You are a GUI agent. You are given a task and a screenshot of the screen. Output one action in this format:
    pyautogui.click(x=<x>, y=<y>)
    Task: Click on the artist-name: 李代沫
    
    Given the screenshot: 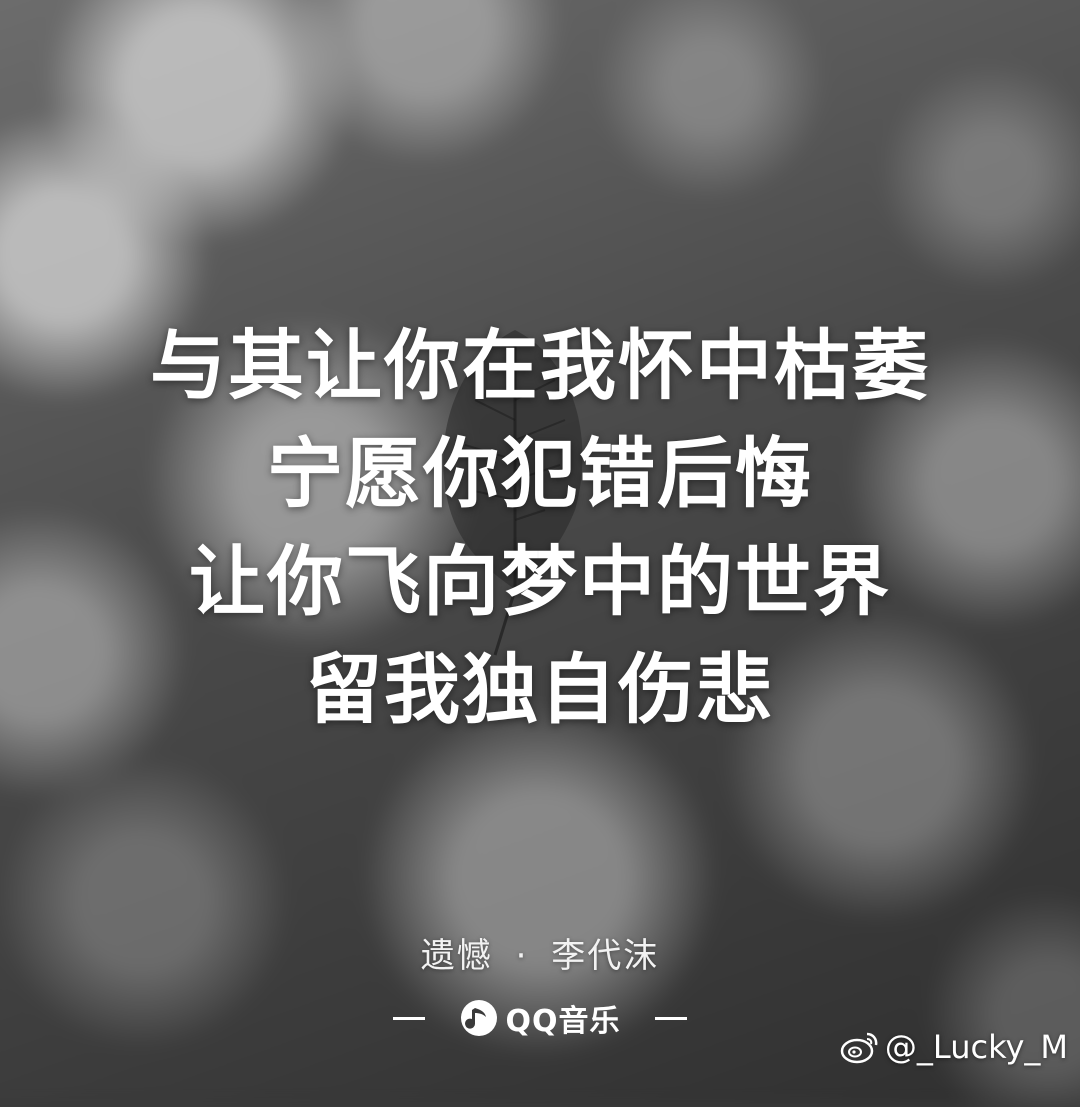 What is the action you would take?
    pyautogui.click(x=605, y=956)
    